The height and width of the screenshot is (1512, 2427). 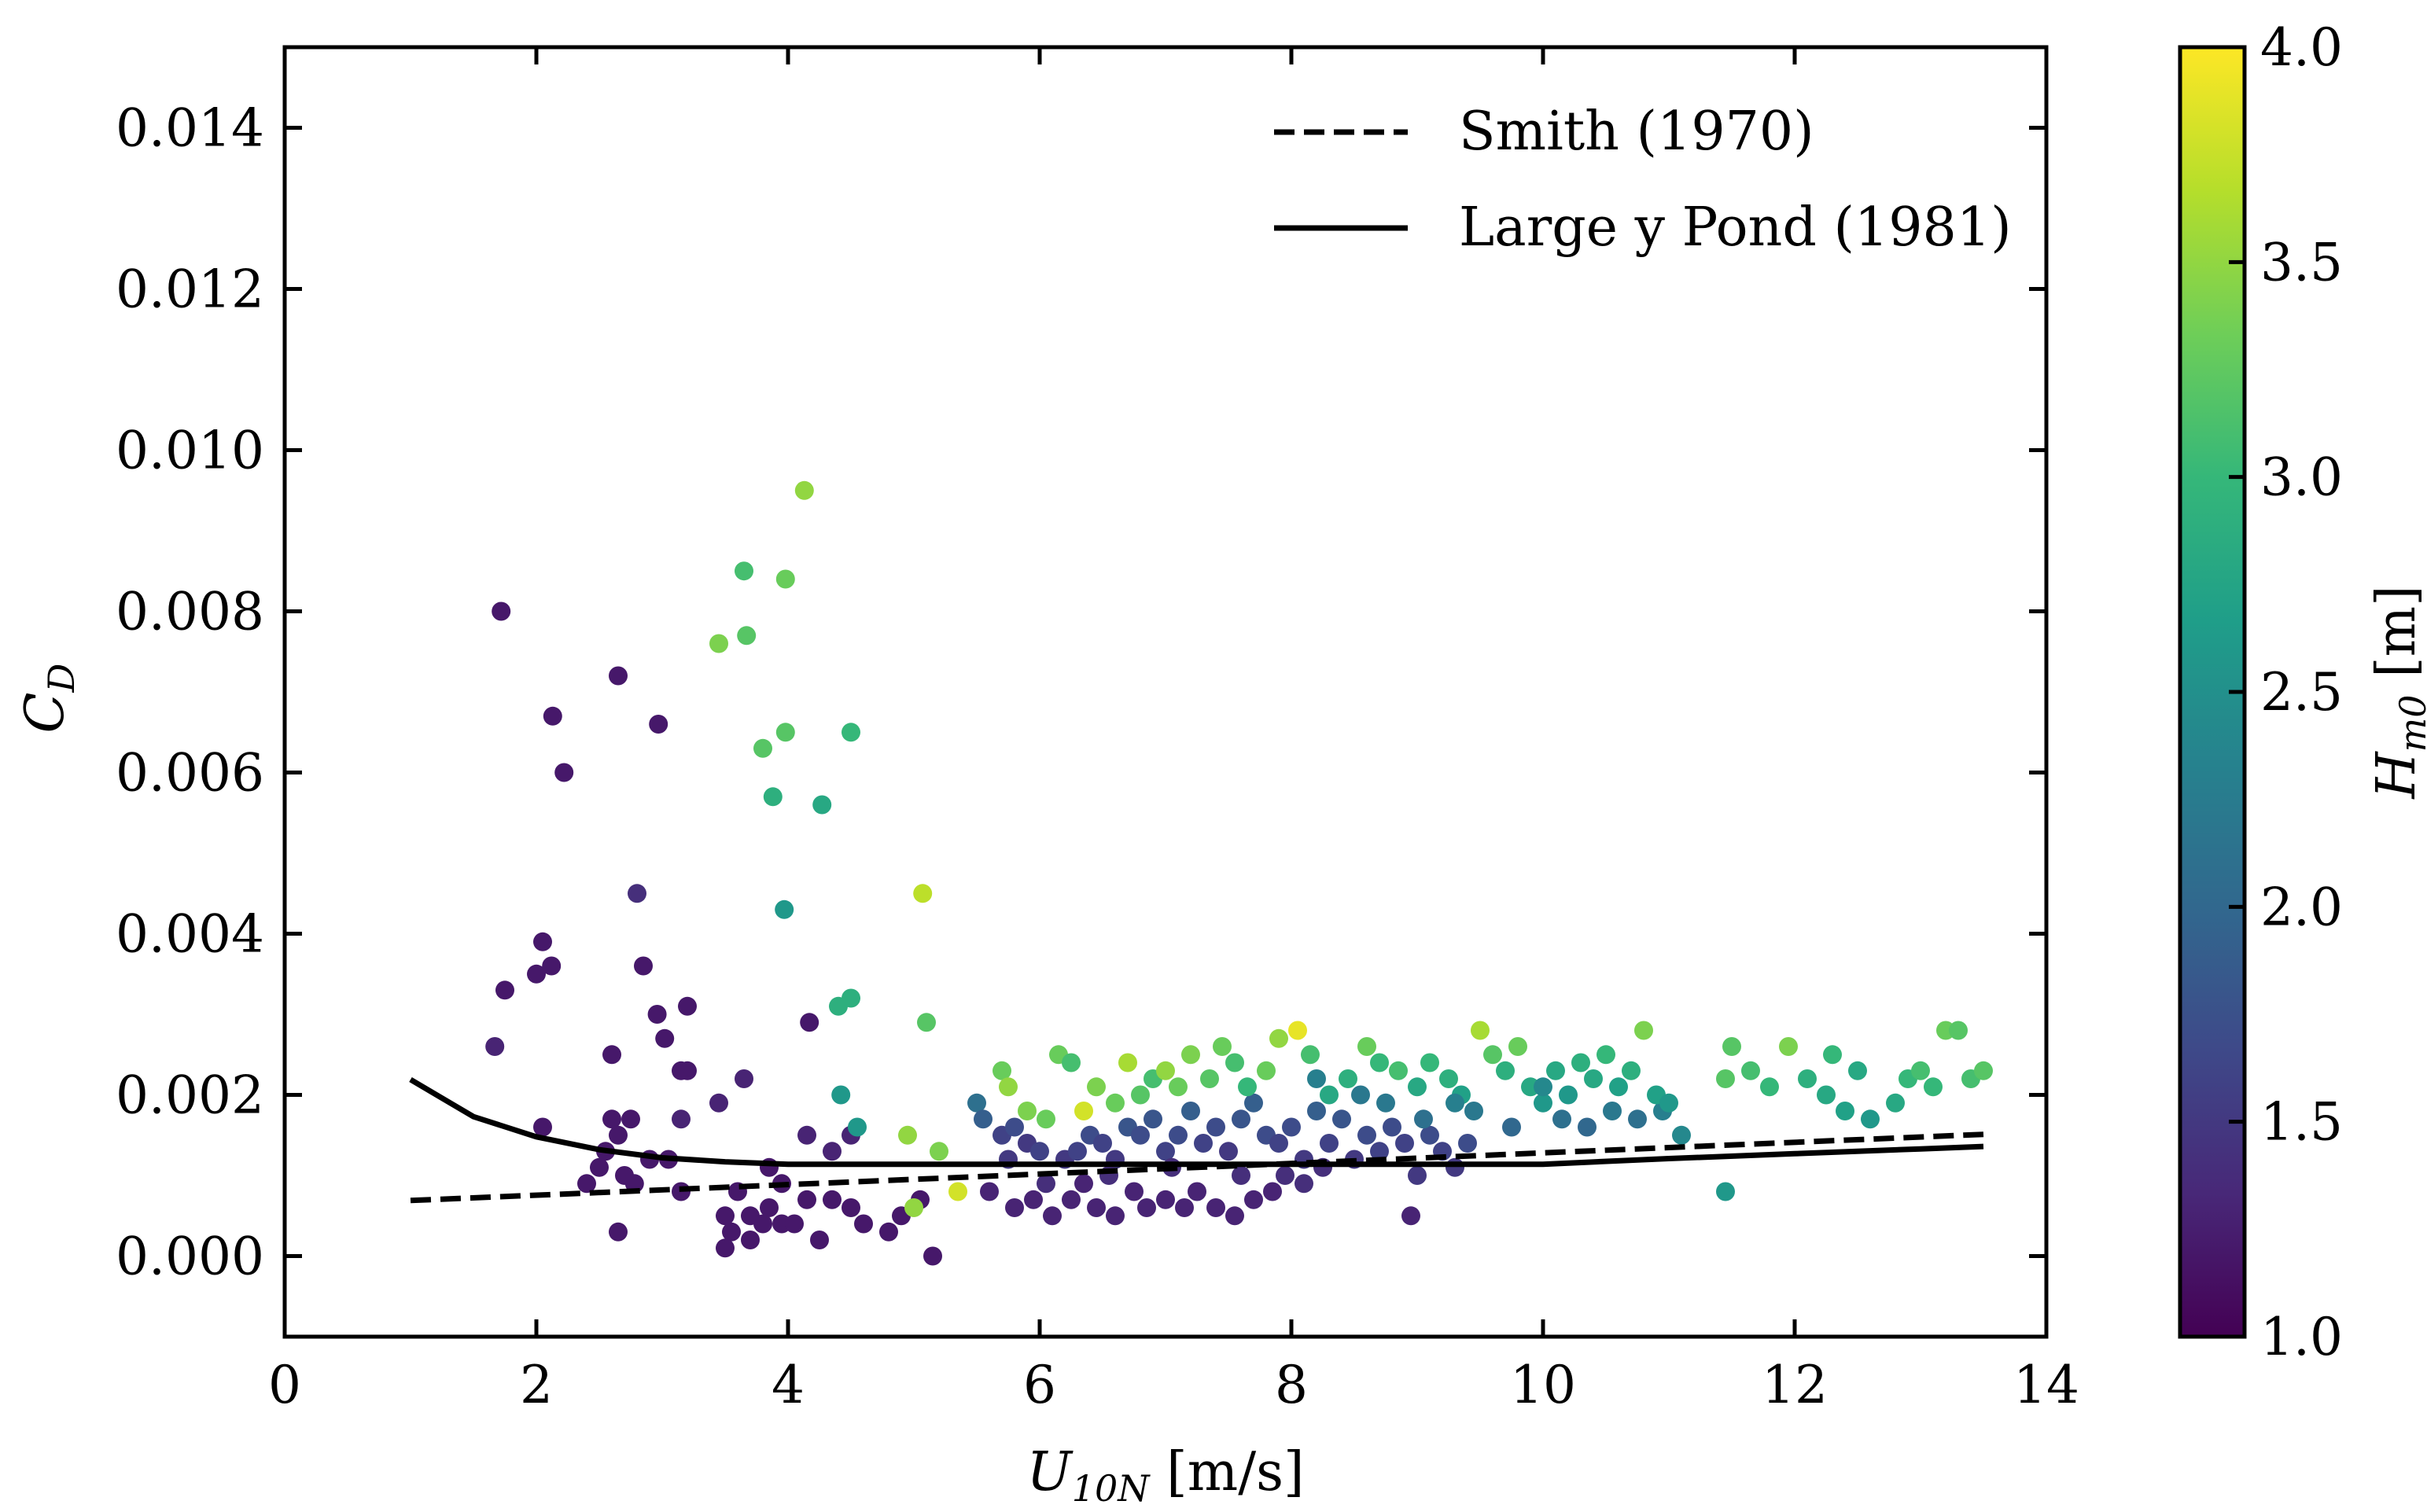 I want to click on colorbar-tick-label: 2.5, so click(x=2301, y=692).